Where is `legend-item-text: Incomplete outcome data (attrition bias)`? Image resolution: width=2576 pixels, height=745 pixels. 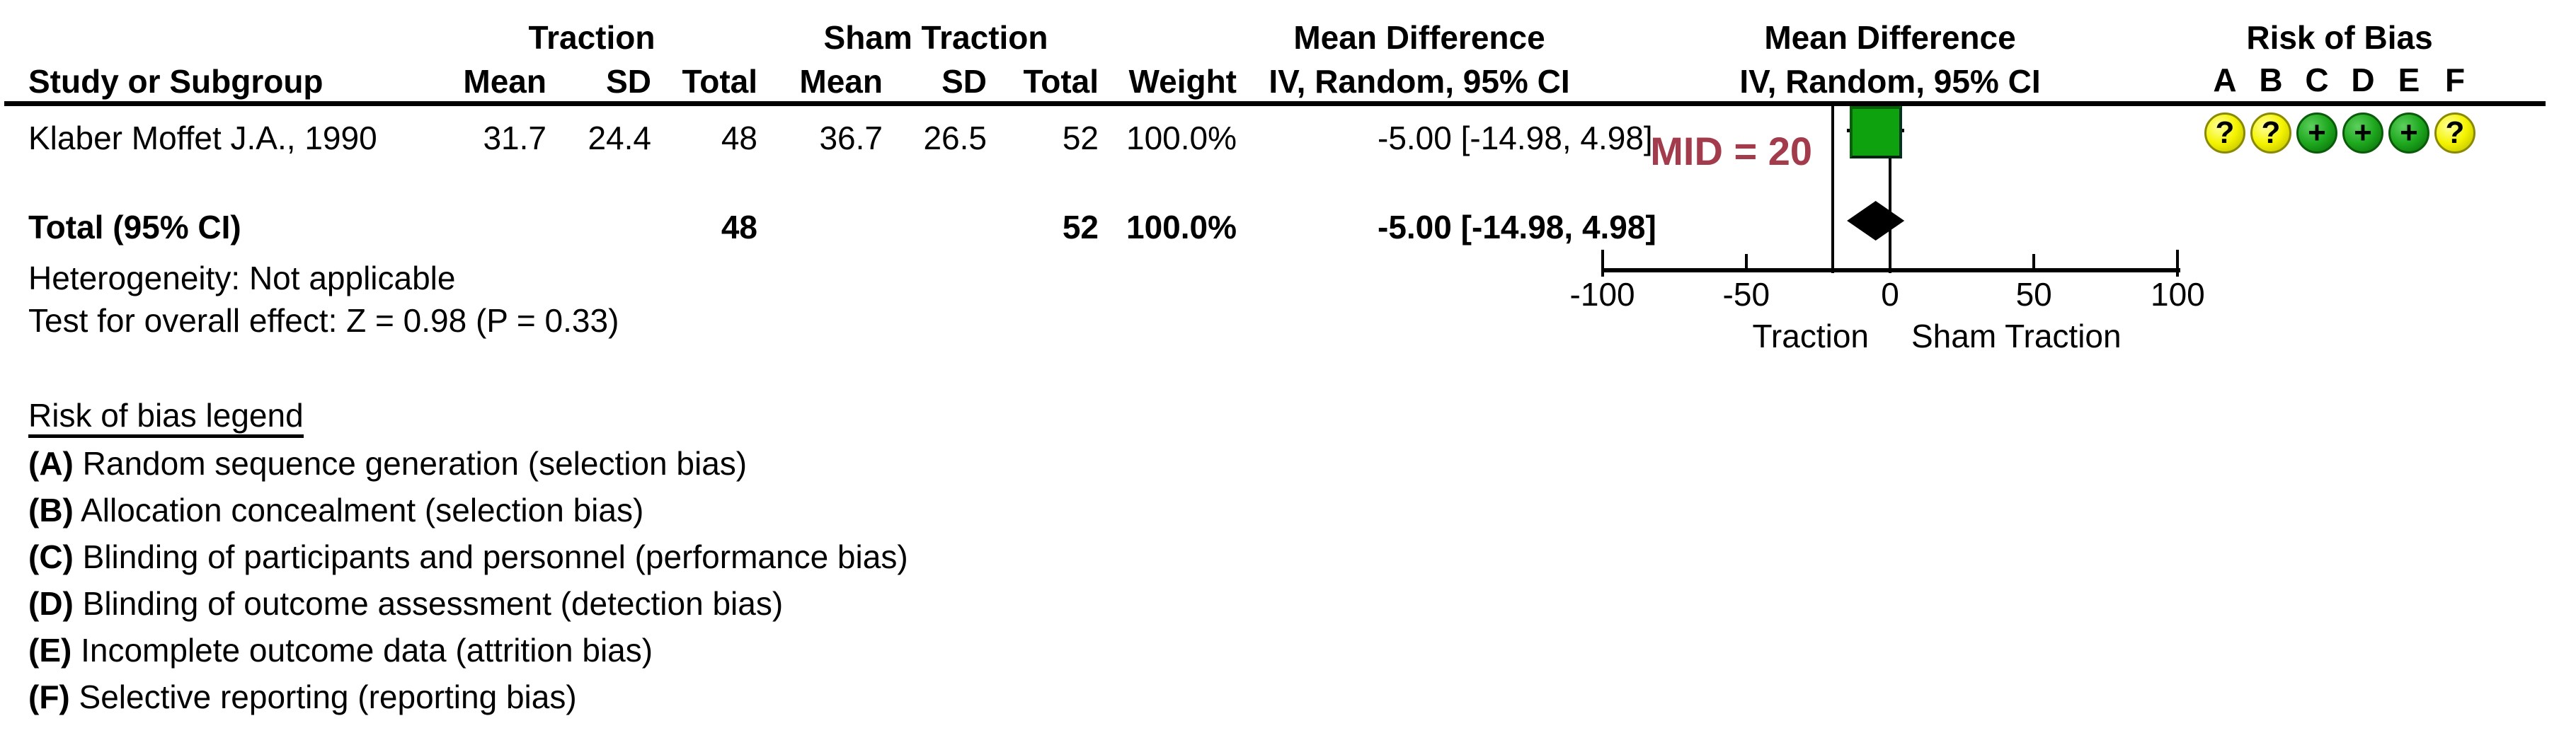 legend-item-text: Incomplete outcome data (attrition bias) is located at coordinates (362, 650).